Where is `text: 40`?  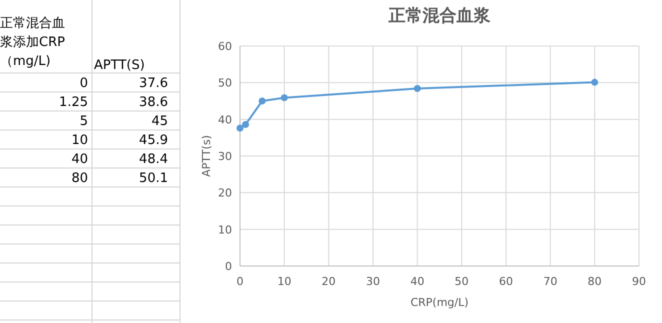
text: 40 is located at coordinates (79, 159).